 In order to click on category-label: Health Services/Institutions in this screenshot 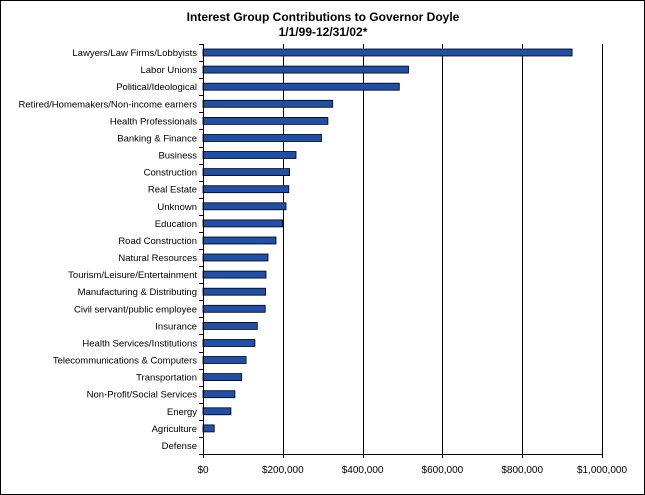, I will do `click(139, 344)`.